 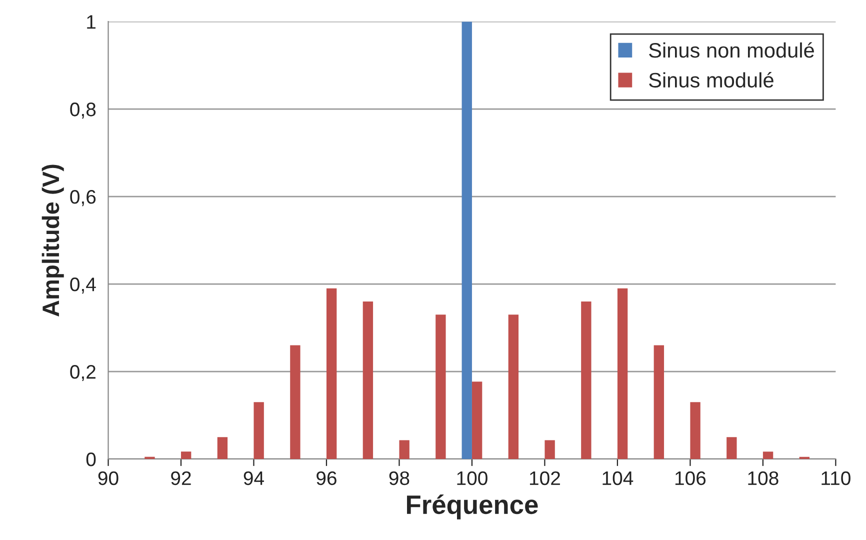 What do you see at coordinates (83, 373) in the screenshot?
I see `y-tick-label: 0,2` at bounding box center [83, 373].